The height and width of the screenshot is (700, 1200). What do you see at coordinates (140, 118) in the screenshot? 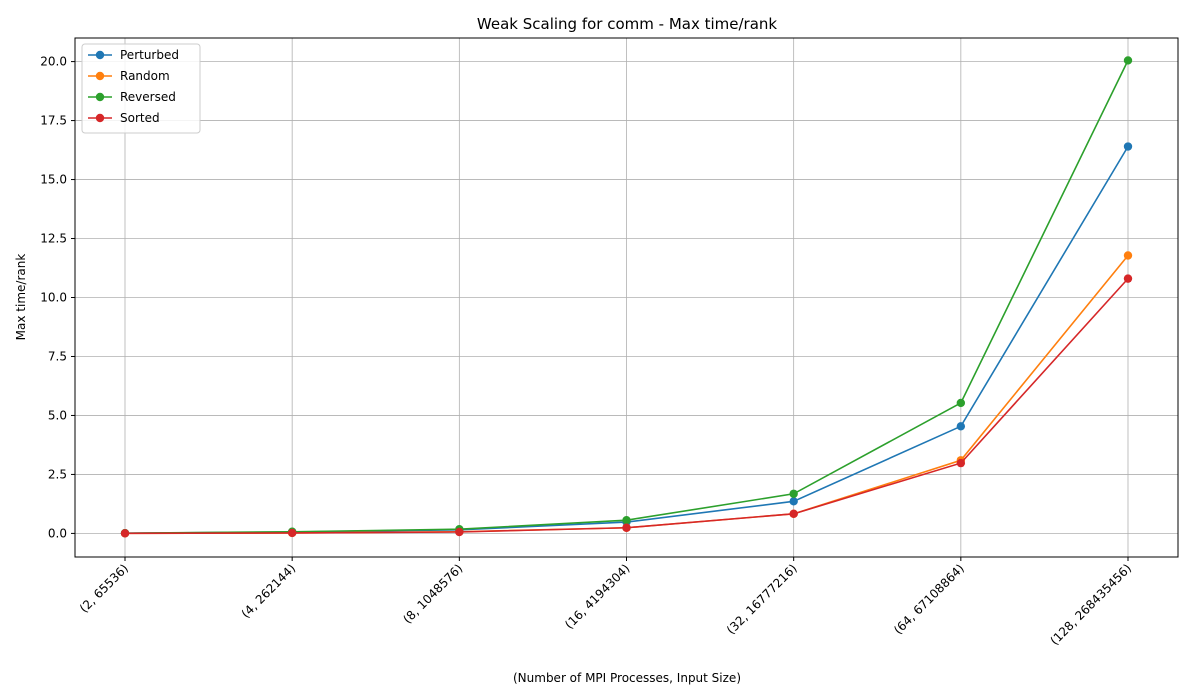
I see `legend-label: Sorted` at bounding box center [140, 118].